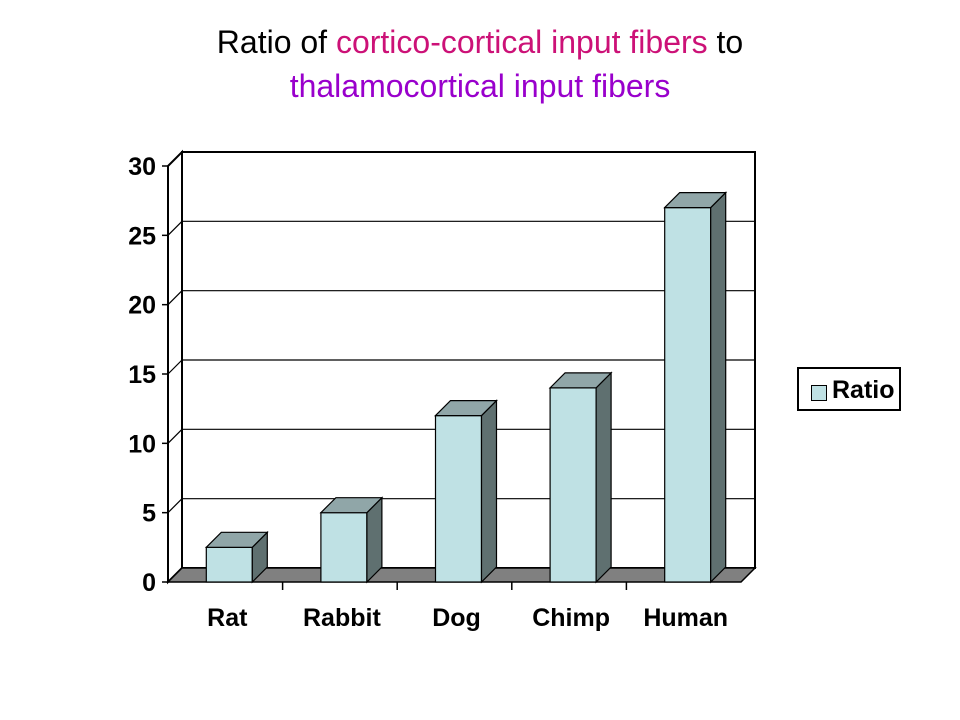  What do you see at coordinates (142, 444) in the screenshot?
I see `y-tick-label: 10` at bounding box center [142, 444].